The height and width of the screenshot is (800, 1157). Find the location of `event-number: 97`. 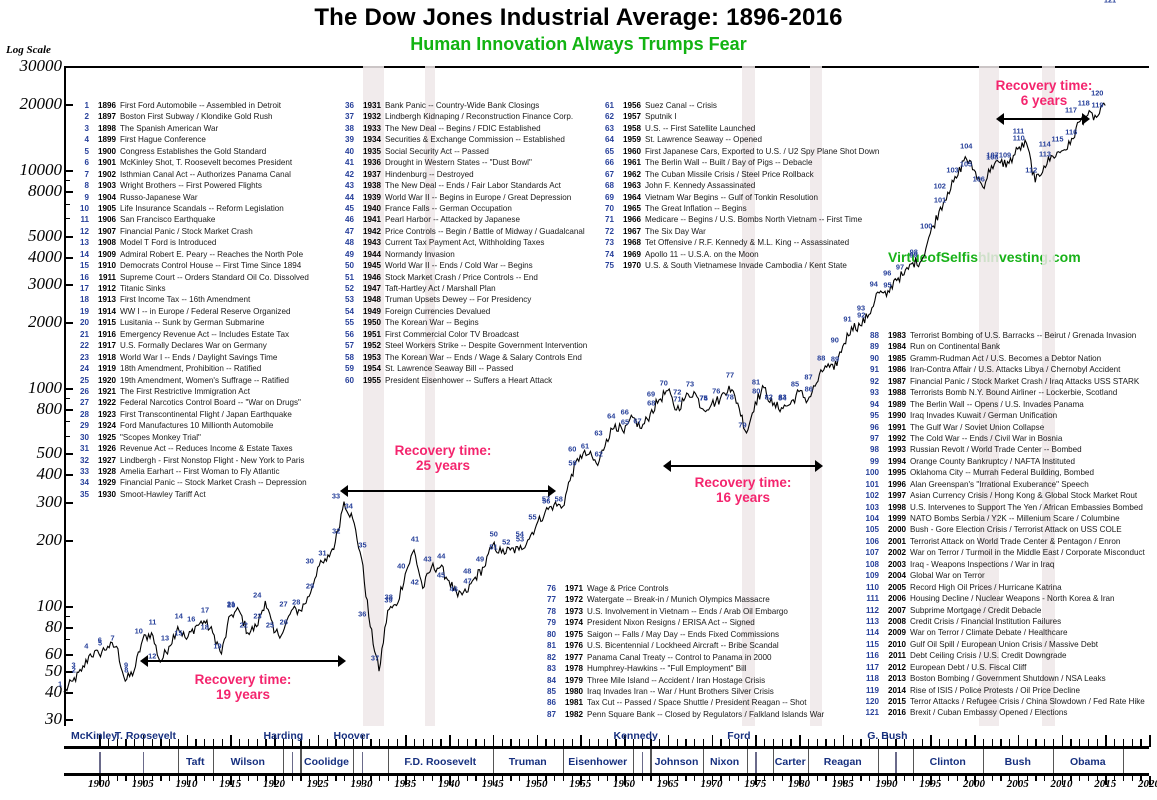

event-number: 97 is located at coordinates (874, 438).